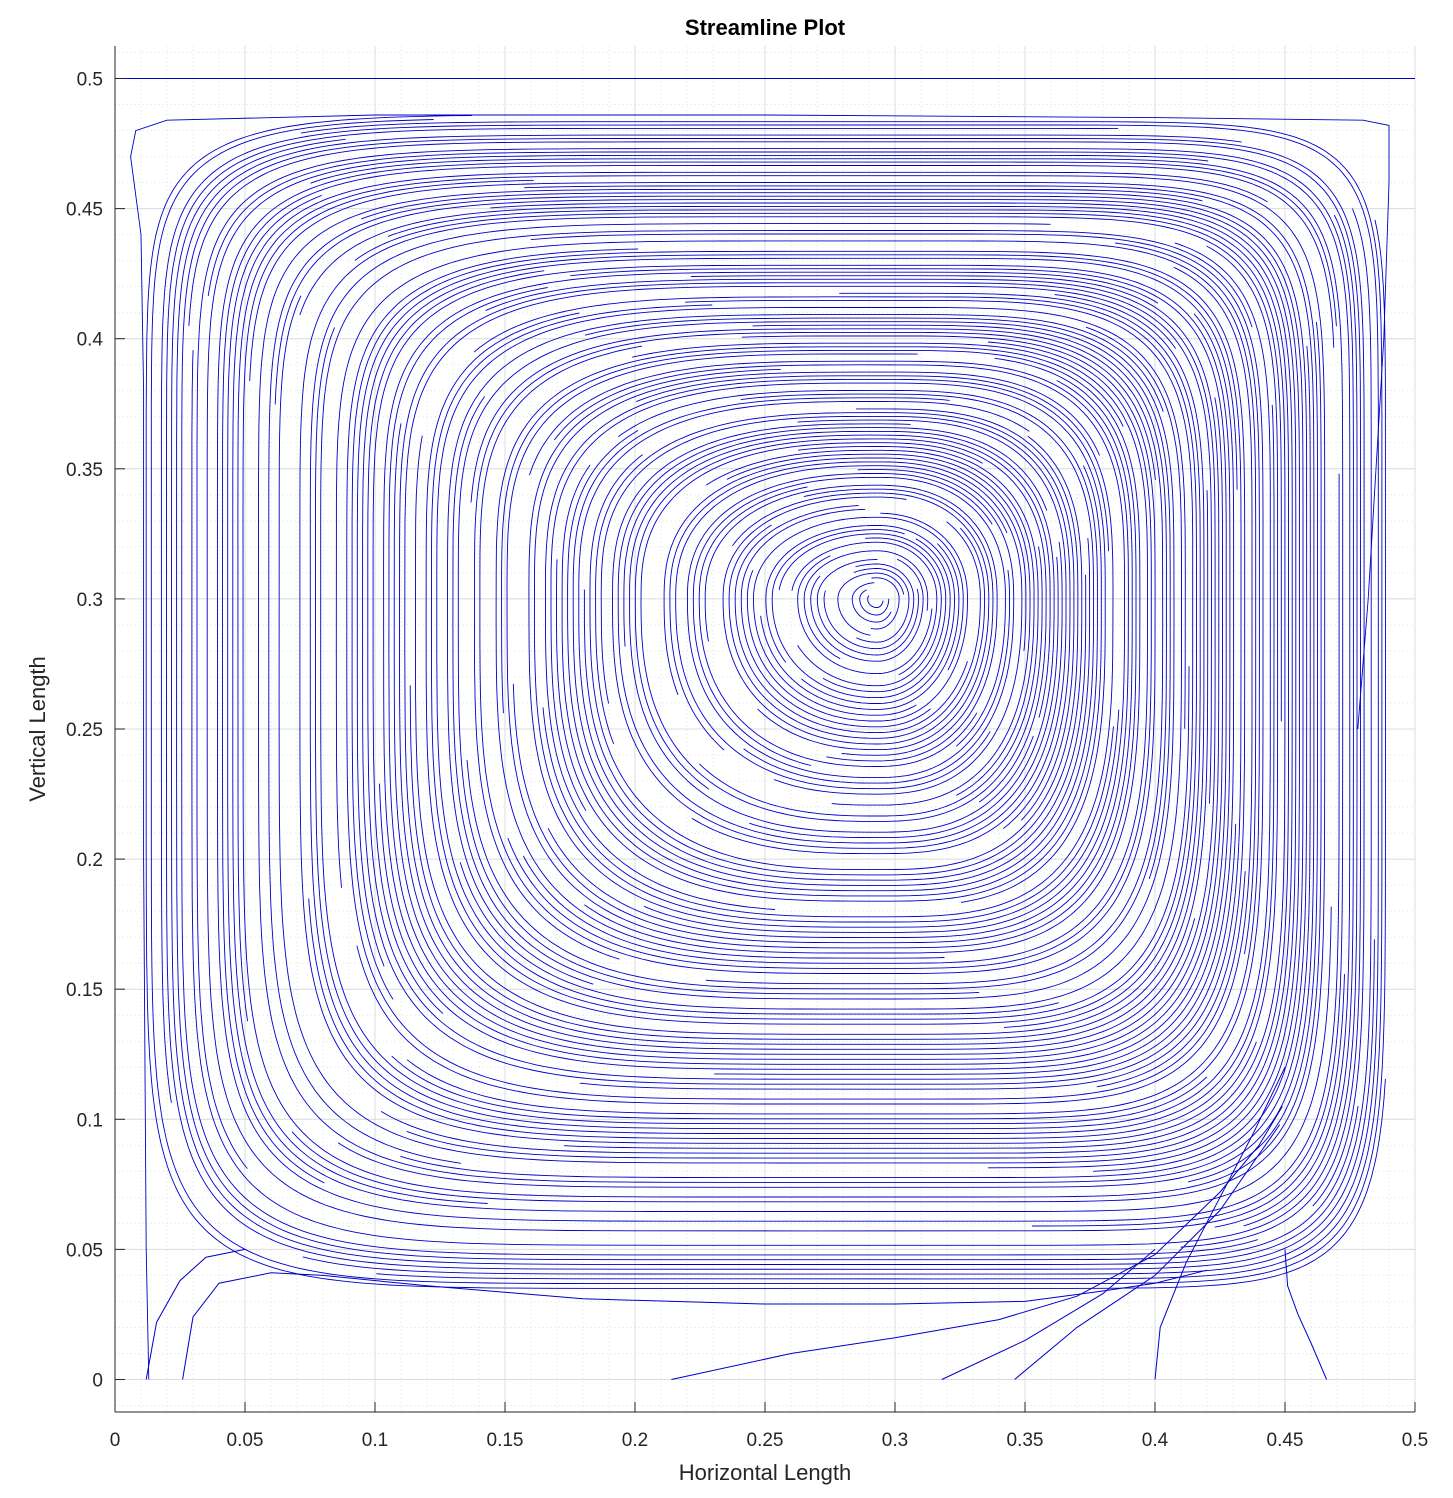 The width and height of the screenshot is (1453, 1498). Describe the element at coordinates (90, 340) in the screenshot. I see `y-tick-label: 0.4` at that location.